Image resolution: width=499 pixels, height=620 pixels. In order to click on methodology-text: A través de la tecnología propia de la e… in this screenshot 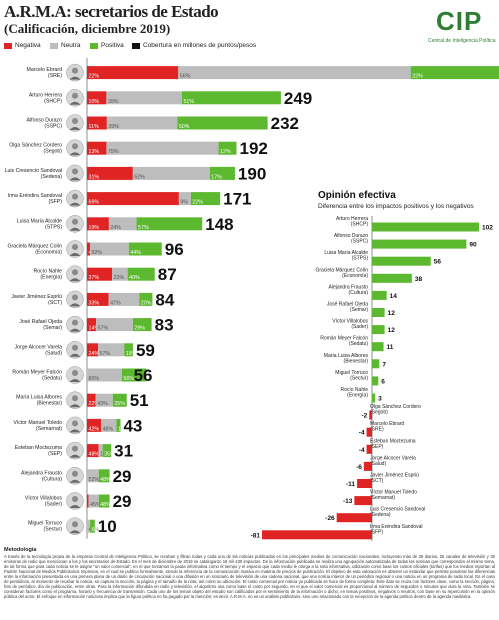, I will do `click(249, 576)`.